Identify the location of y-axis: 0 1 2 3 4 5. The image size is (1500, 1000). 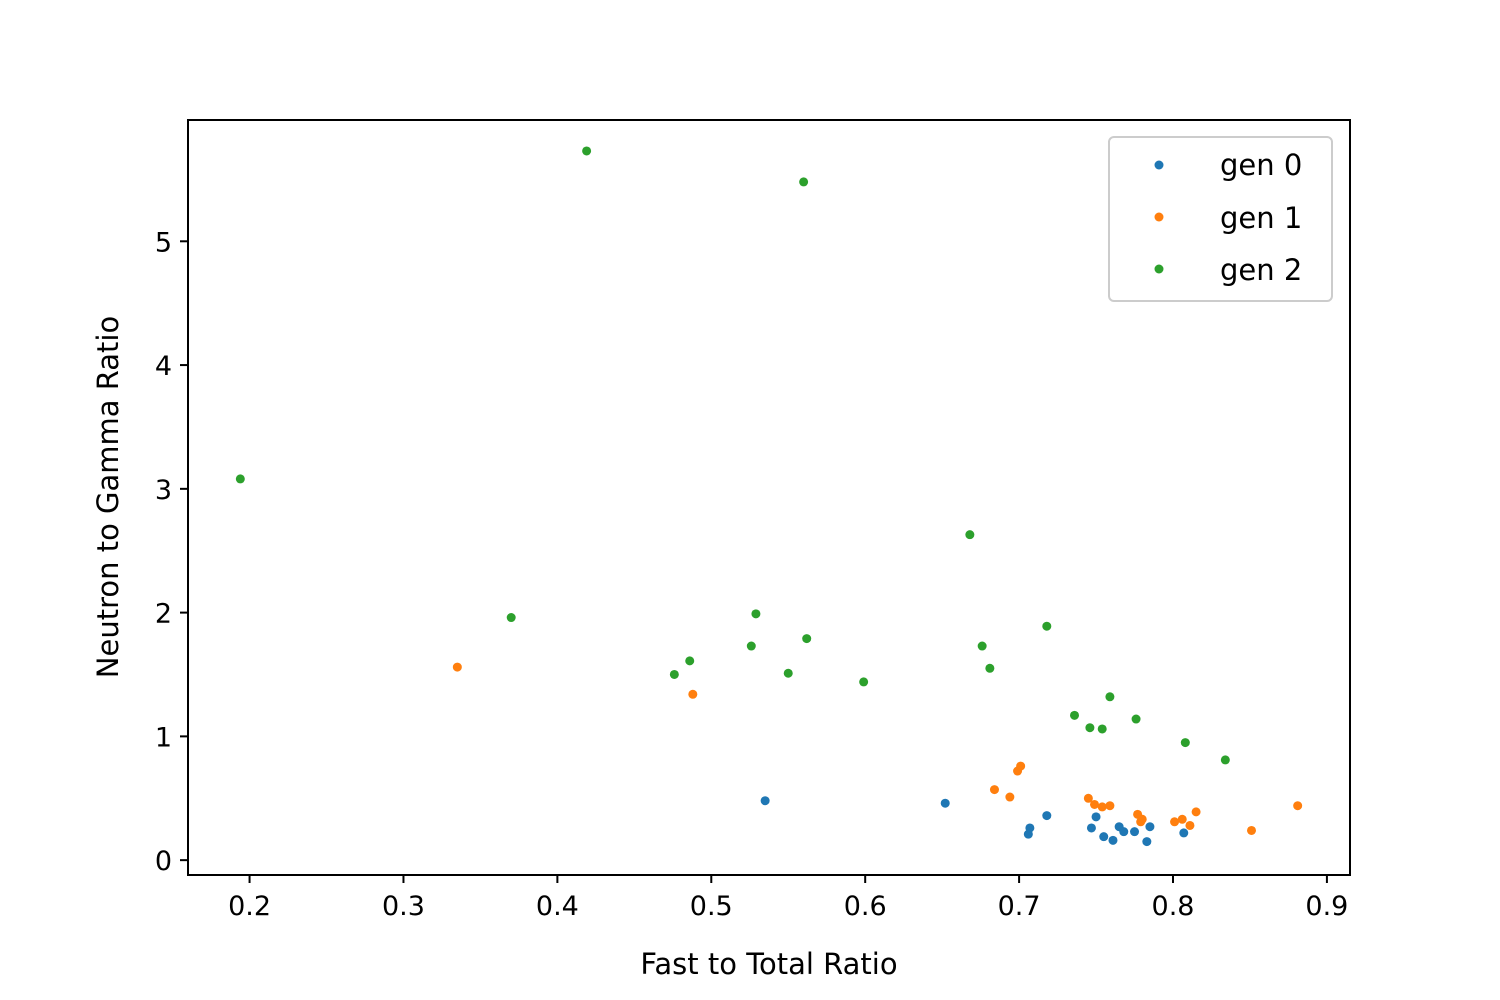
(171, 552).